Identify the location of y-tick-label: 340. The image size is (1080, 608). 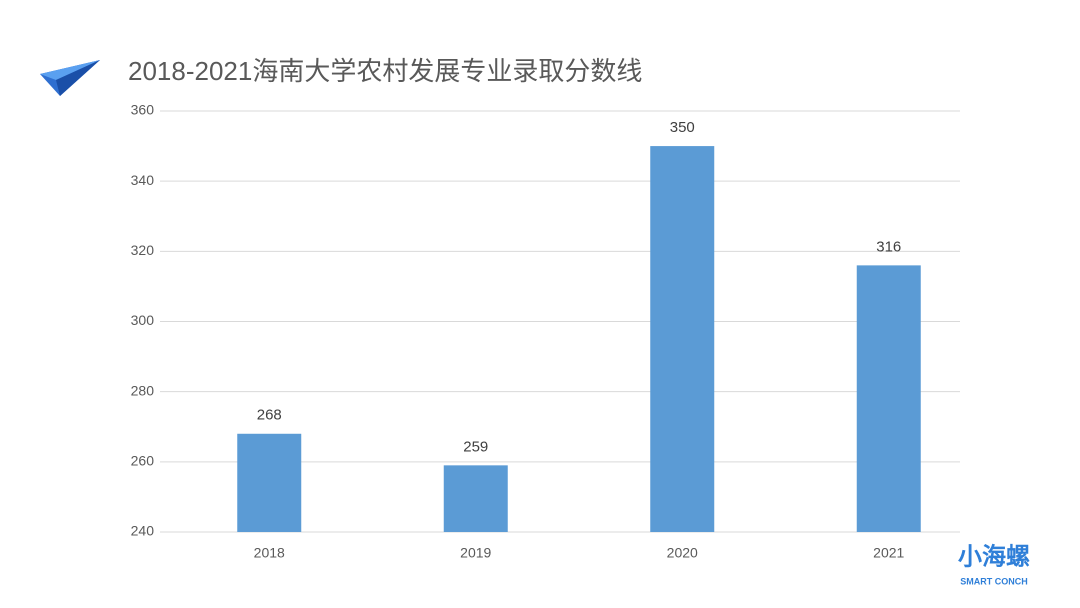
(143, 180).